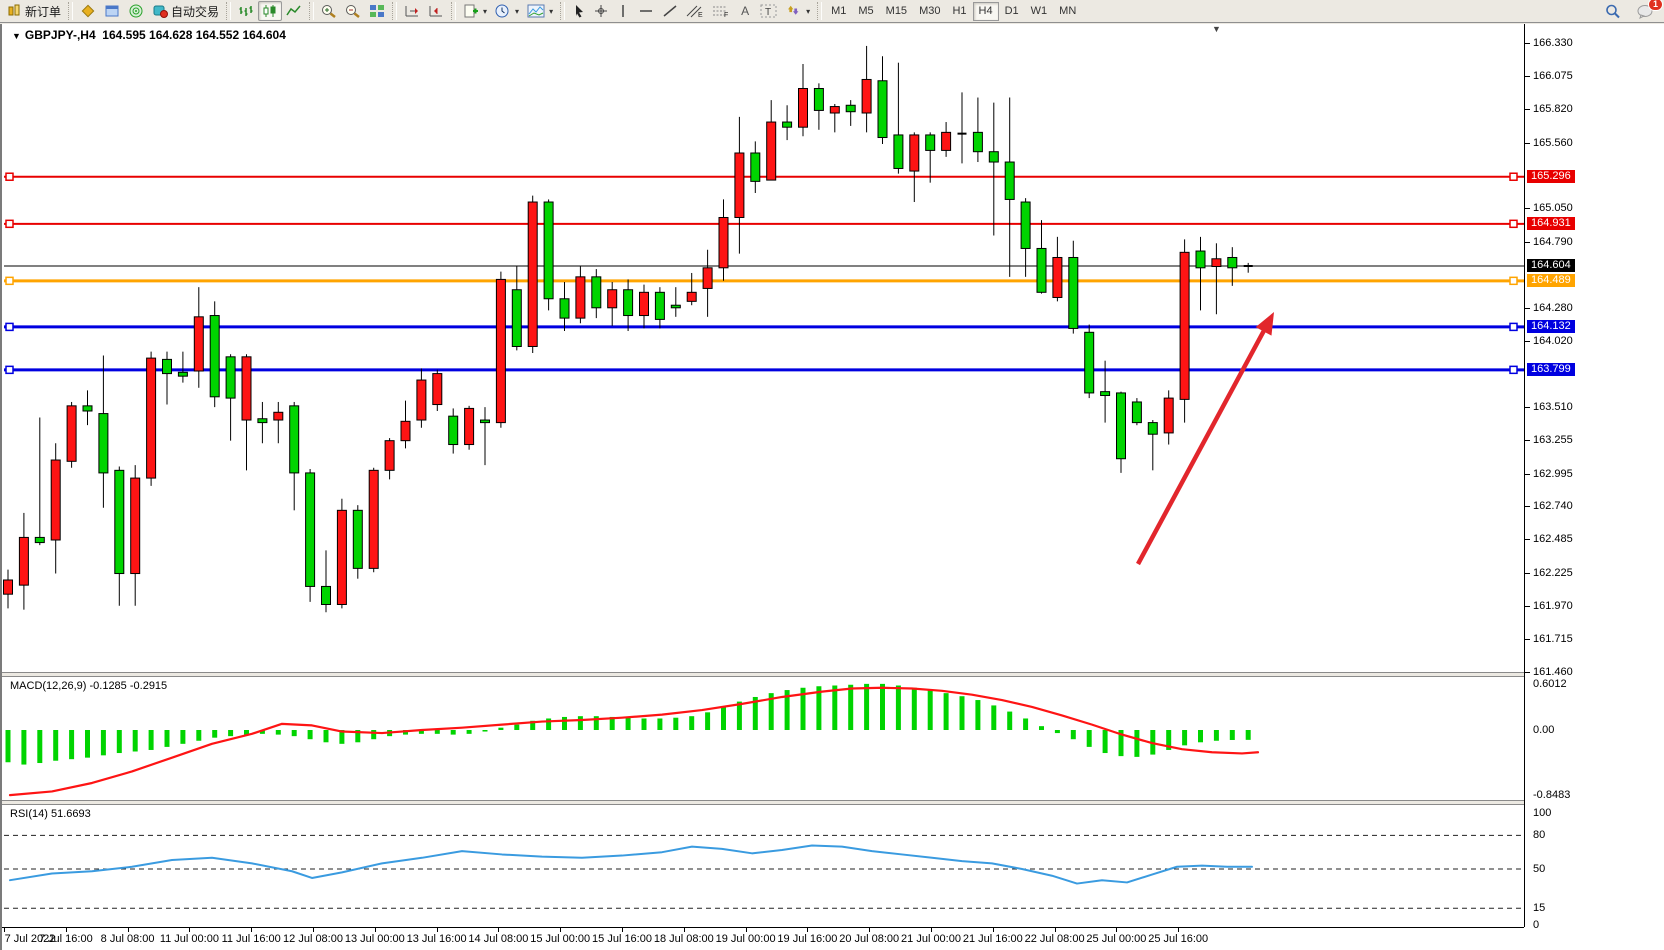 This screenshot has height=950, width=1664. What do you see at coordinates (833, 802) in the screenshot?
I see `rsi-panel-divider` at bounding box center [833, 802].